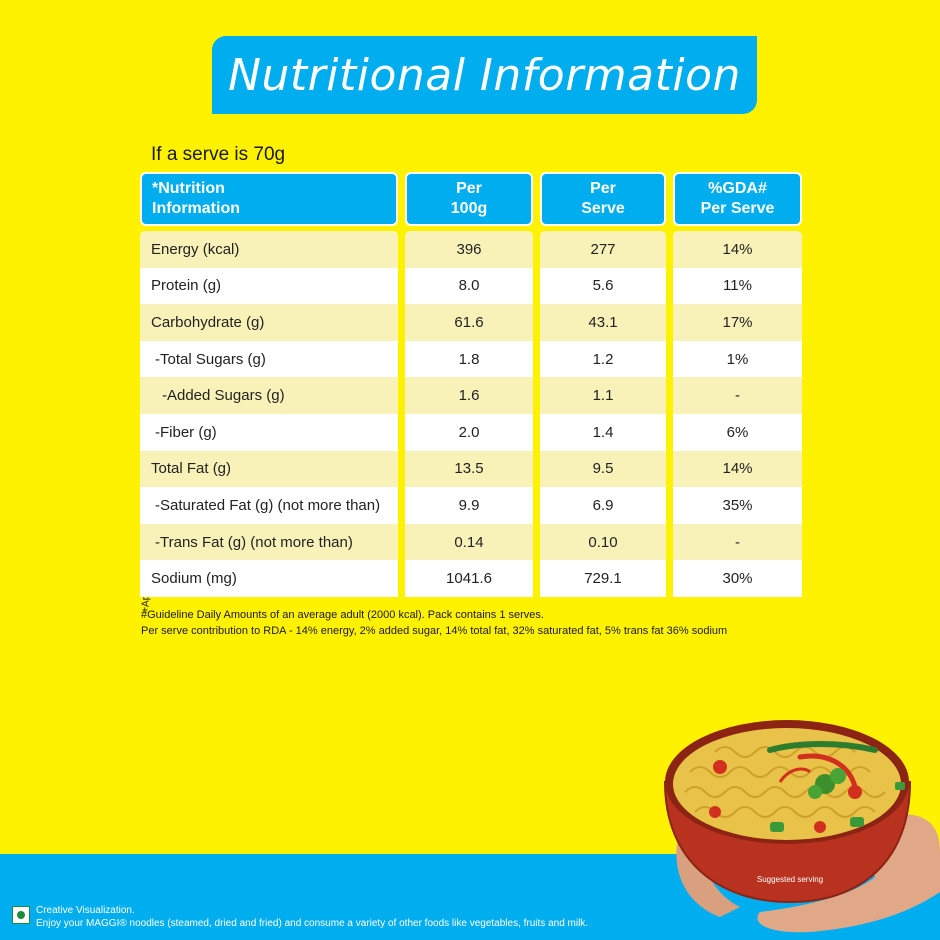 Image resolution: width=940 pixels, height=940 pixels. I want to click on noodle-bowl-image: Suggested serving, so click(801, 826).